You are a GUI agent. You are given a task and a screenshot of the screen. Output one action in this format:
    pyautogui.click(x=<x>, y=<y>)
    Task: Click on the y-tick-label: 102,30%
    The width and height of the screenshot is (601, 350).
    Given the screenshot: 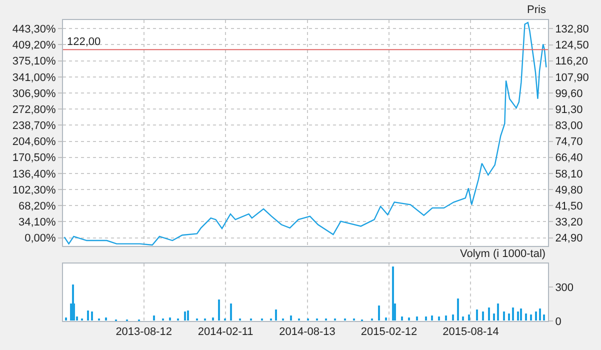 What is the action you would take?
    pyautogui.click(x=34, y=190)
    